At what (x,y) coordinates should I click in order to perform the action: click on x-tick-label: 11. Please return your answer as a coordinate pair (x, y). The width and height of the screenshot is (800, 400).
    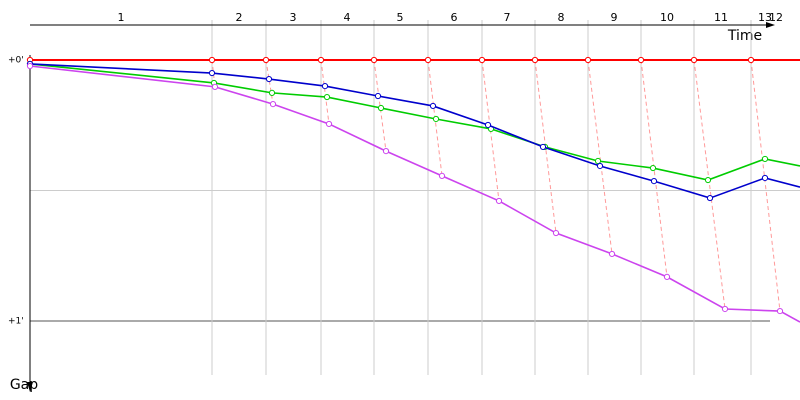
    Looking at the image, I should click on (721, 17).